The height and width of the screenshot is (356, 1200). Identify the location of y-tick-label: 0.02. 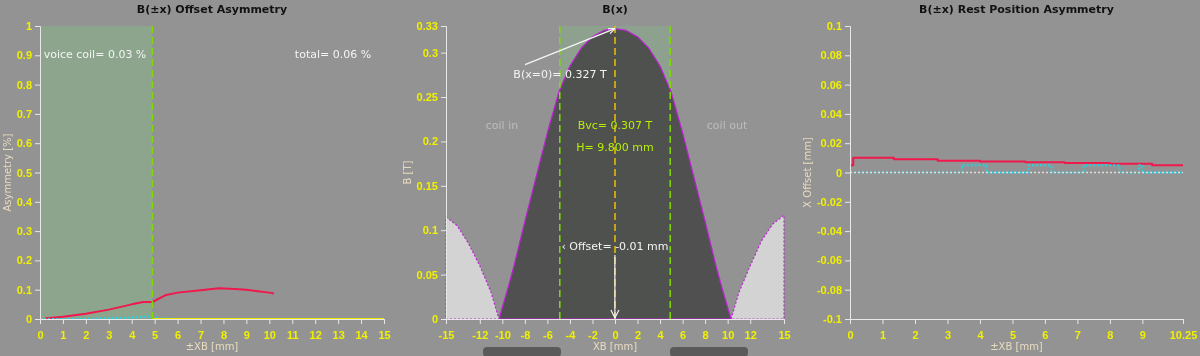
(831, 143).